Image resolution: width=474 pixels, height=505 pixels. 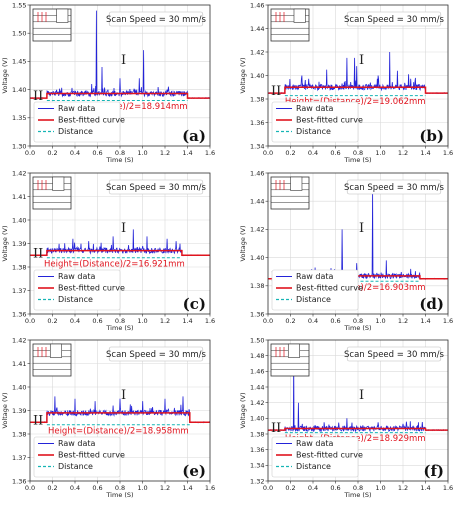 I want to click on panel-label: (c), so click(x=194, y=304).